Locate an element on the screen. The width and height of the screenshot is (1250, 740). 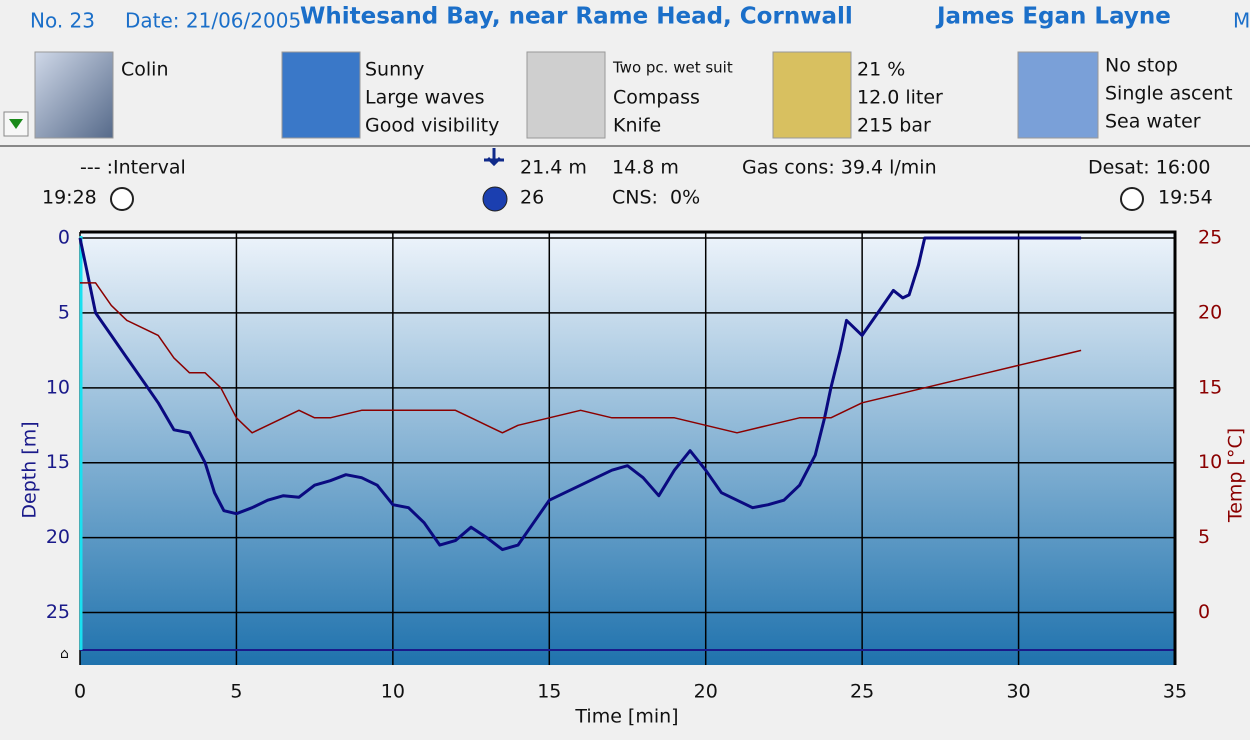
x-tick-label: 20 is located at coordinates (706, 692).